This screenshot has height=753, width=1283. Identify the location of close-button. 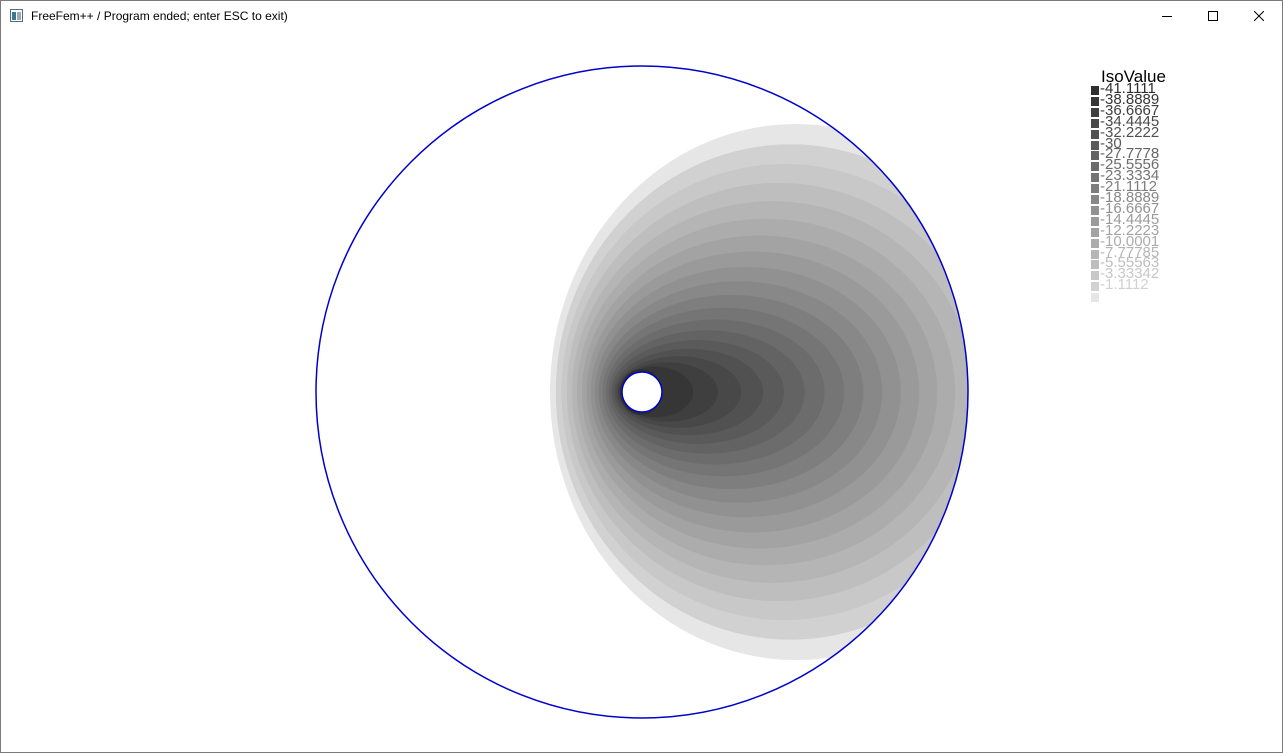
(1259, 16).